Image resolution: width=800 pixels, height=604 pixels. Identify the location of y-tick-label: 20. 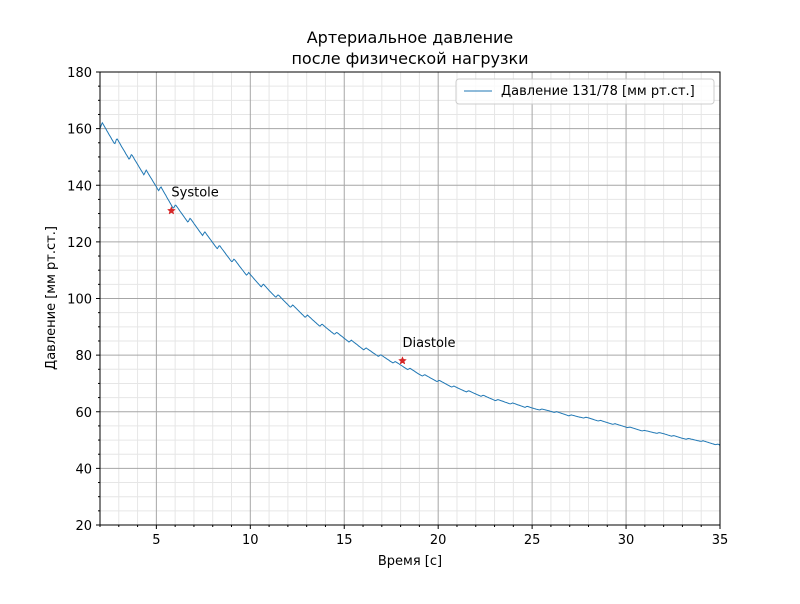
(83, 526).